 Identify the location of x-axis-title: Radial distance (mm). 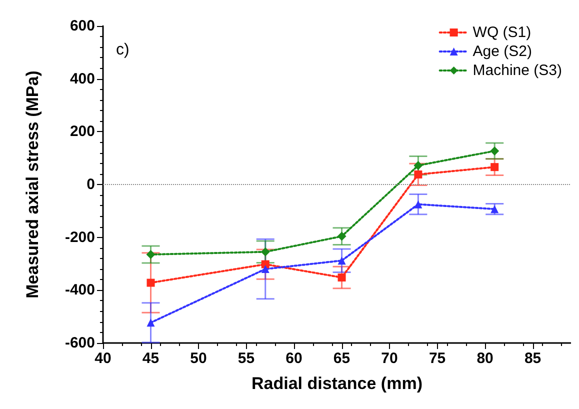
(337, 383).